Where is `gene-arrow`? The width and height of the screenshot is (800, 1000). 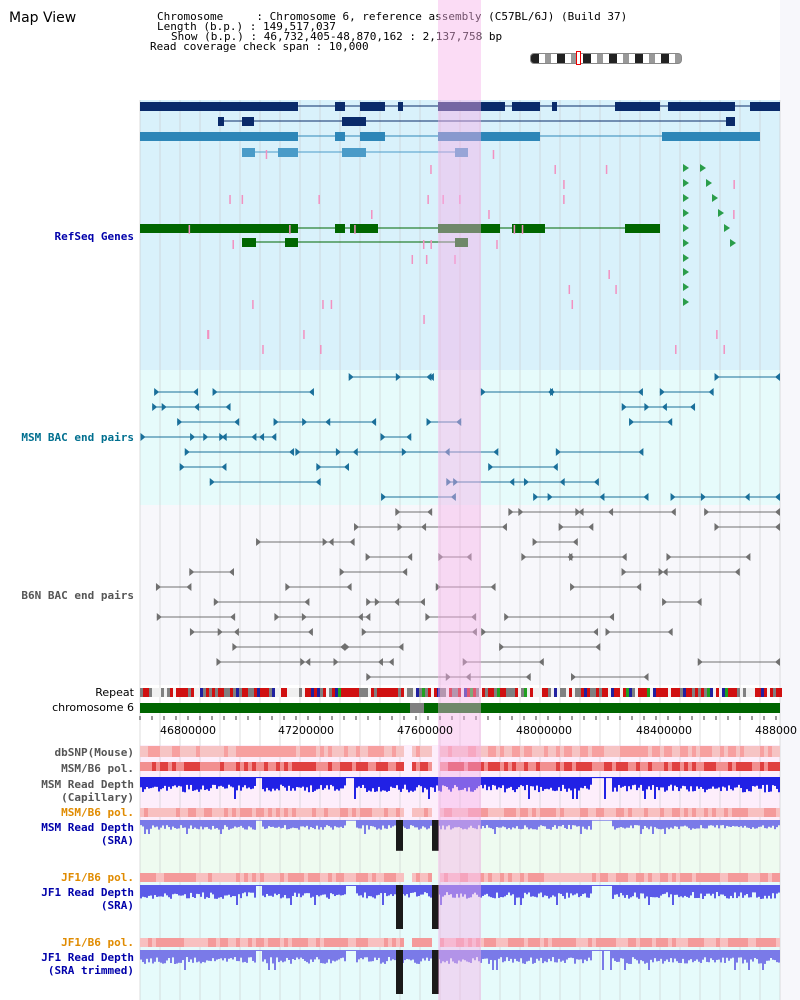
gene-arrow is located at coordinates (686, 168).